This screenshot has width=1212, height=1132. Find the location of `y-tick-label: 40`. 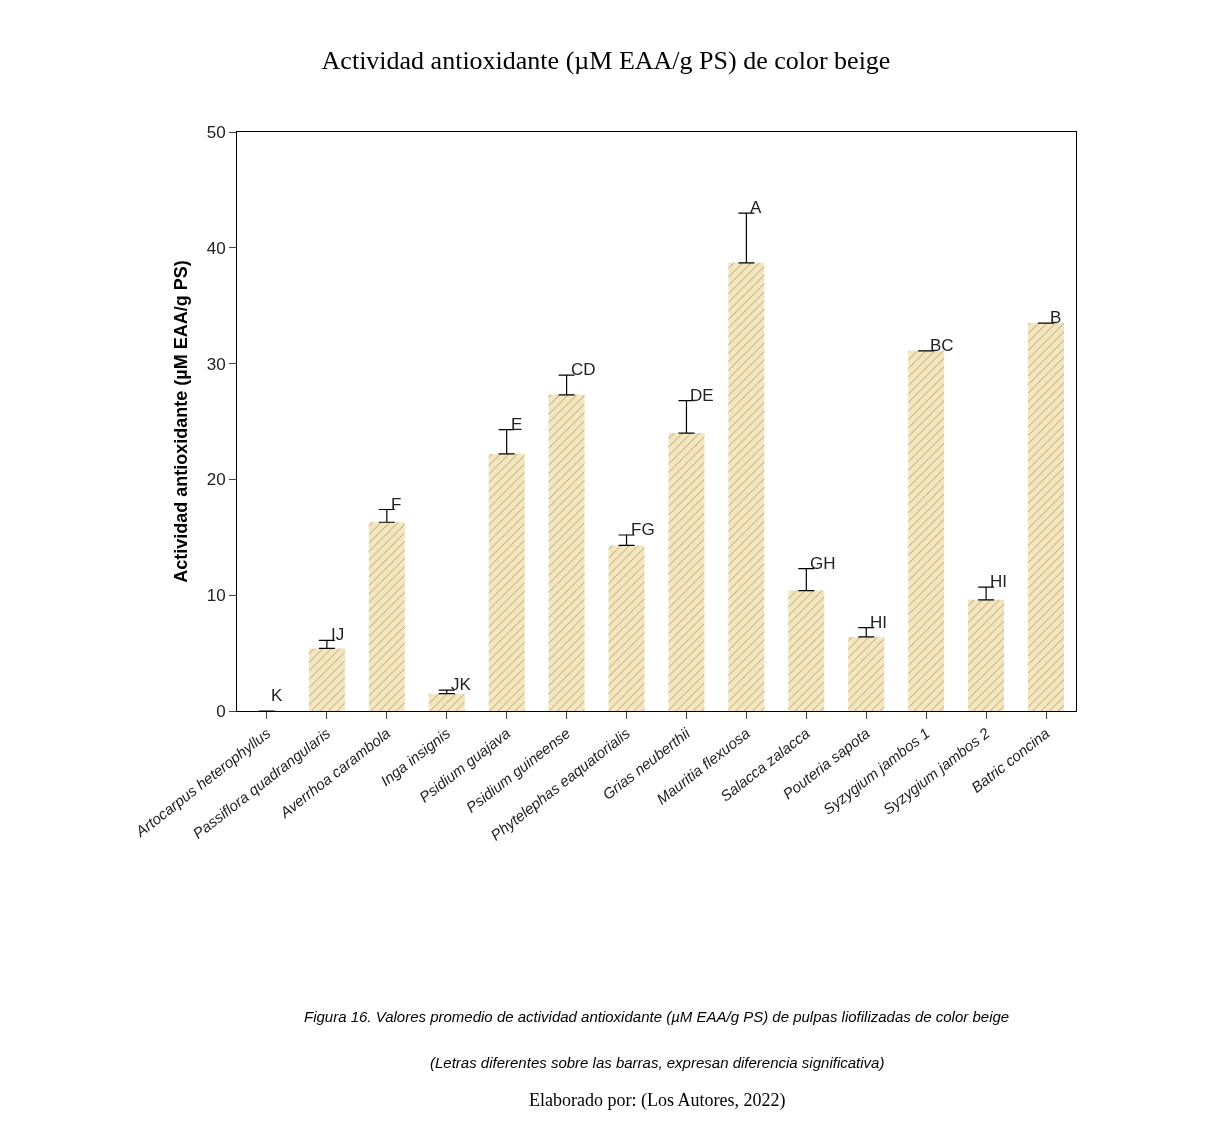

y-tick-label: 40 is located at coordinates (216, 248).